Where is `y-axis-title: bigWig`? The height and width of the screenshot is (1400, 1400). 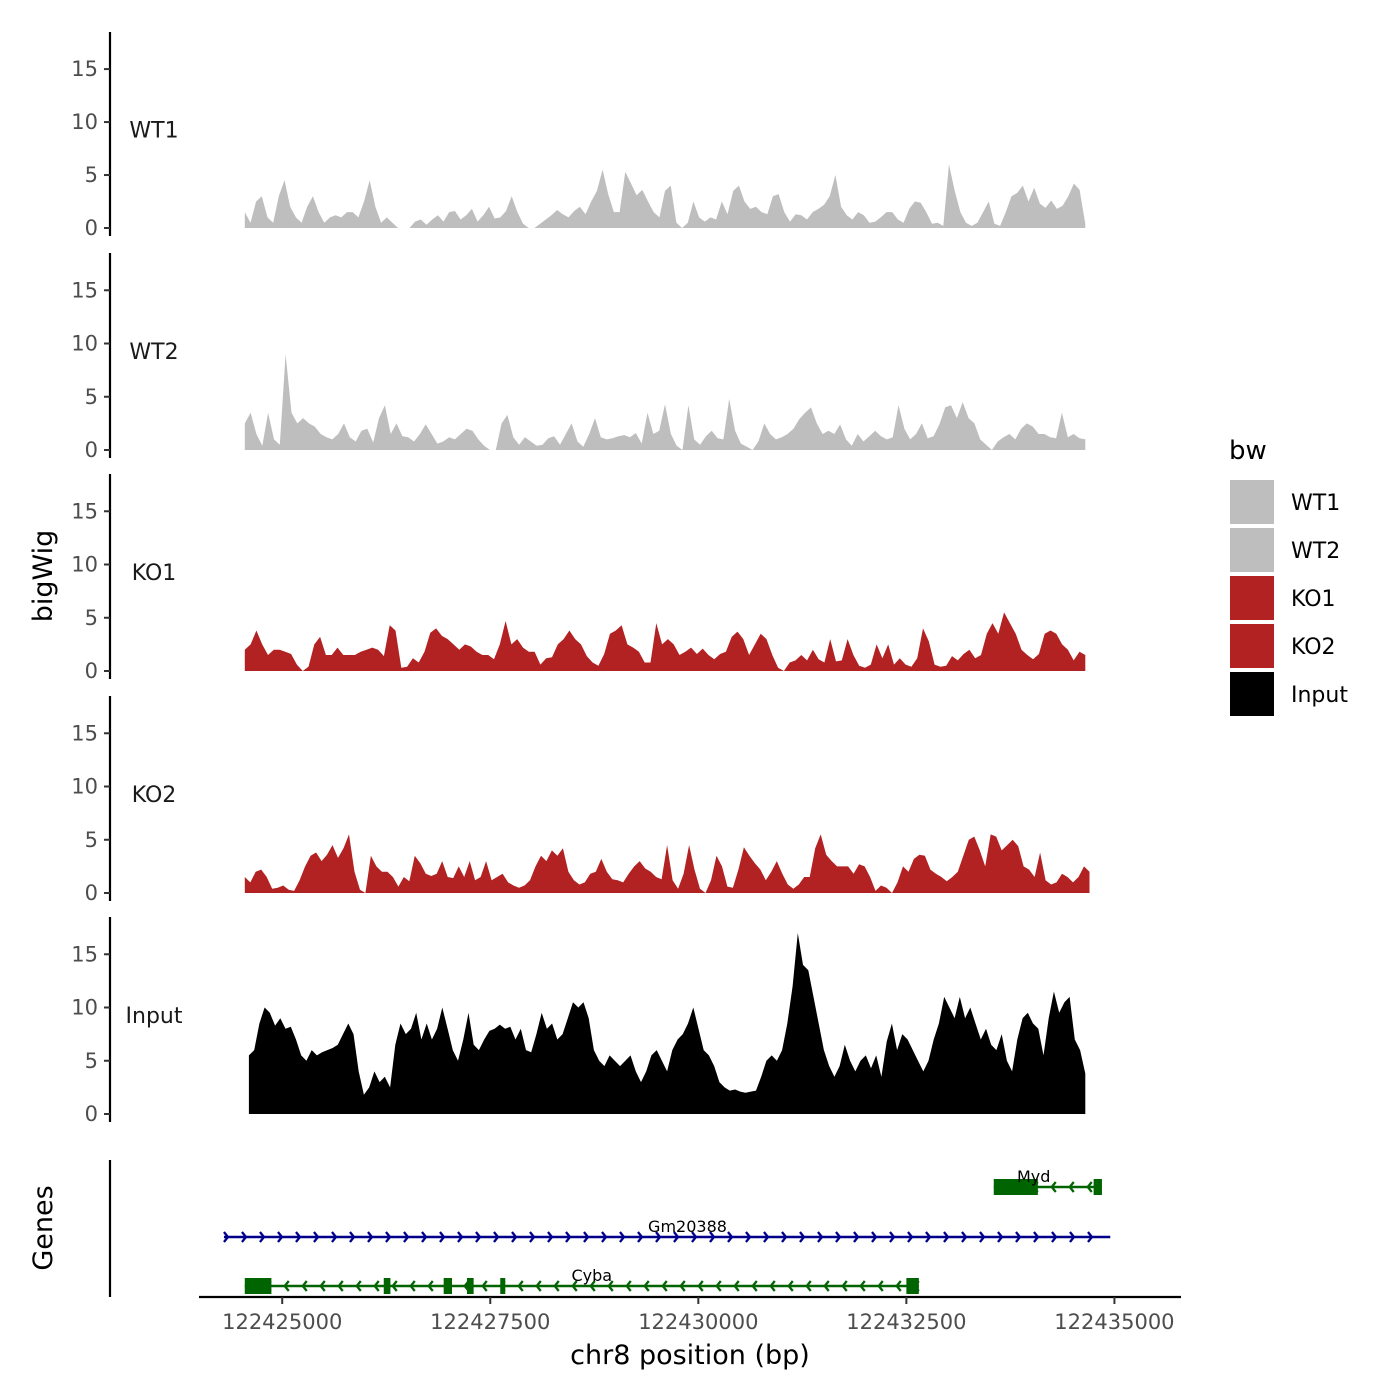
y-axis-title: bigWig is located at coordinates (43, 576).